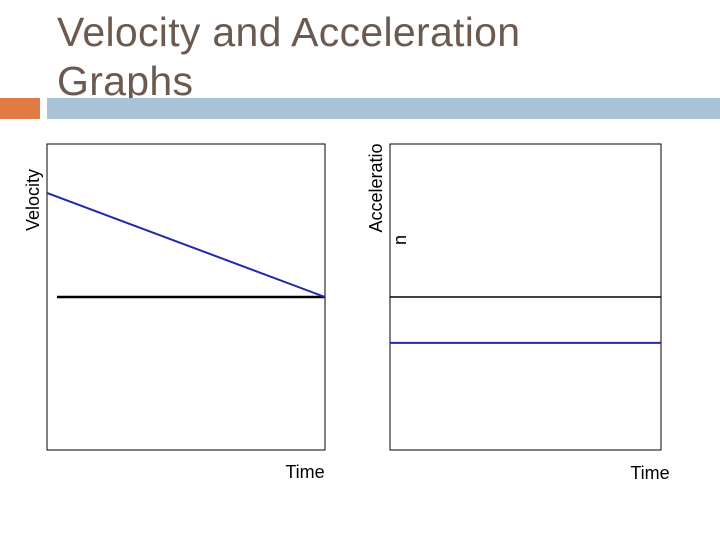 Image resolution: width=720 pixels, height=540 pixels. I want to click on acceleration-x-axis-label: Time, so click(649, 473).